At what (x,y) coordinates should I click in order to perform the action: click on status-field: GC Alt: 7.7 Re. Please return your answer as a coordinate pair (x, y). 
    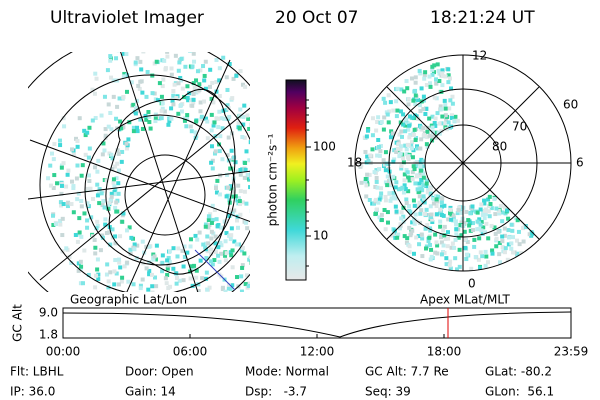
    Looking at the image, I should click on (407, 372).